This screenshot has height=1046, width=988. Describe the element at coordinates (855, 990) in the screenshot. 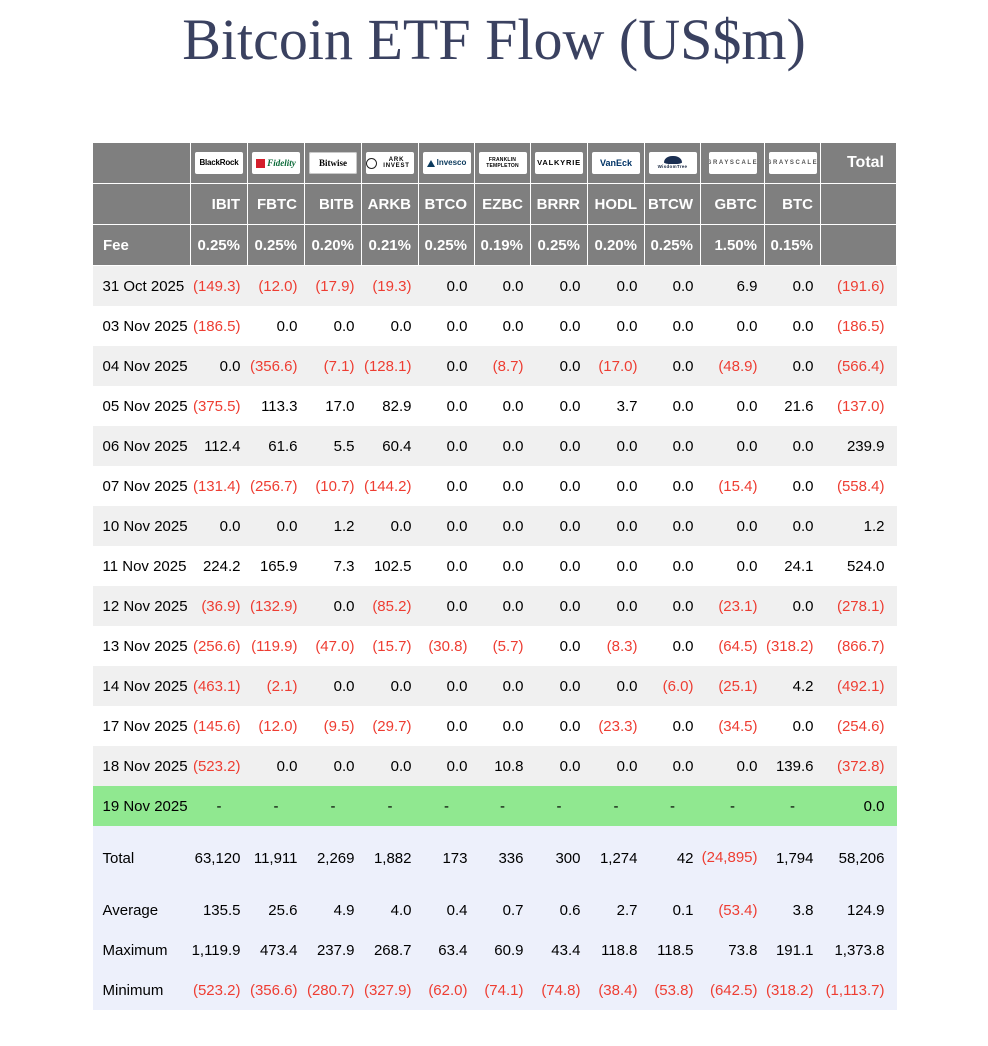

I see `summary-total-cell: (1,113.7)` at that location.